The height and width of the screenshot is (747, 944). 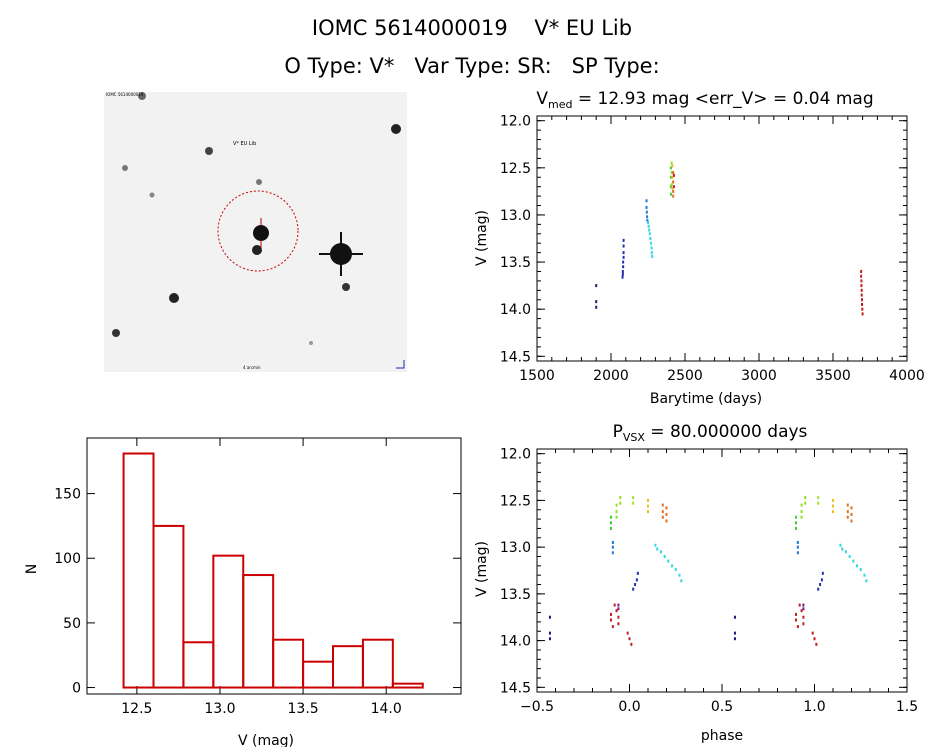 What do you see at coordinates (515, 122) in the screenshot?
I see `lightcurve-ytick-label: 12.0` at bounding box center [515, 122].